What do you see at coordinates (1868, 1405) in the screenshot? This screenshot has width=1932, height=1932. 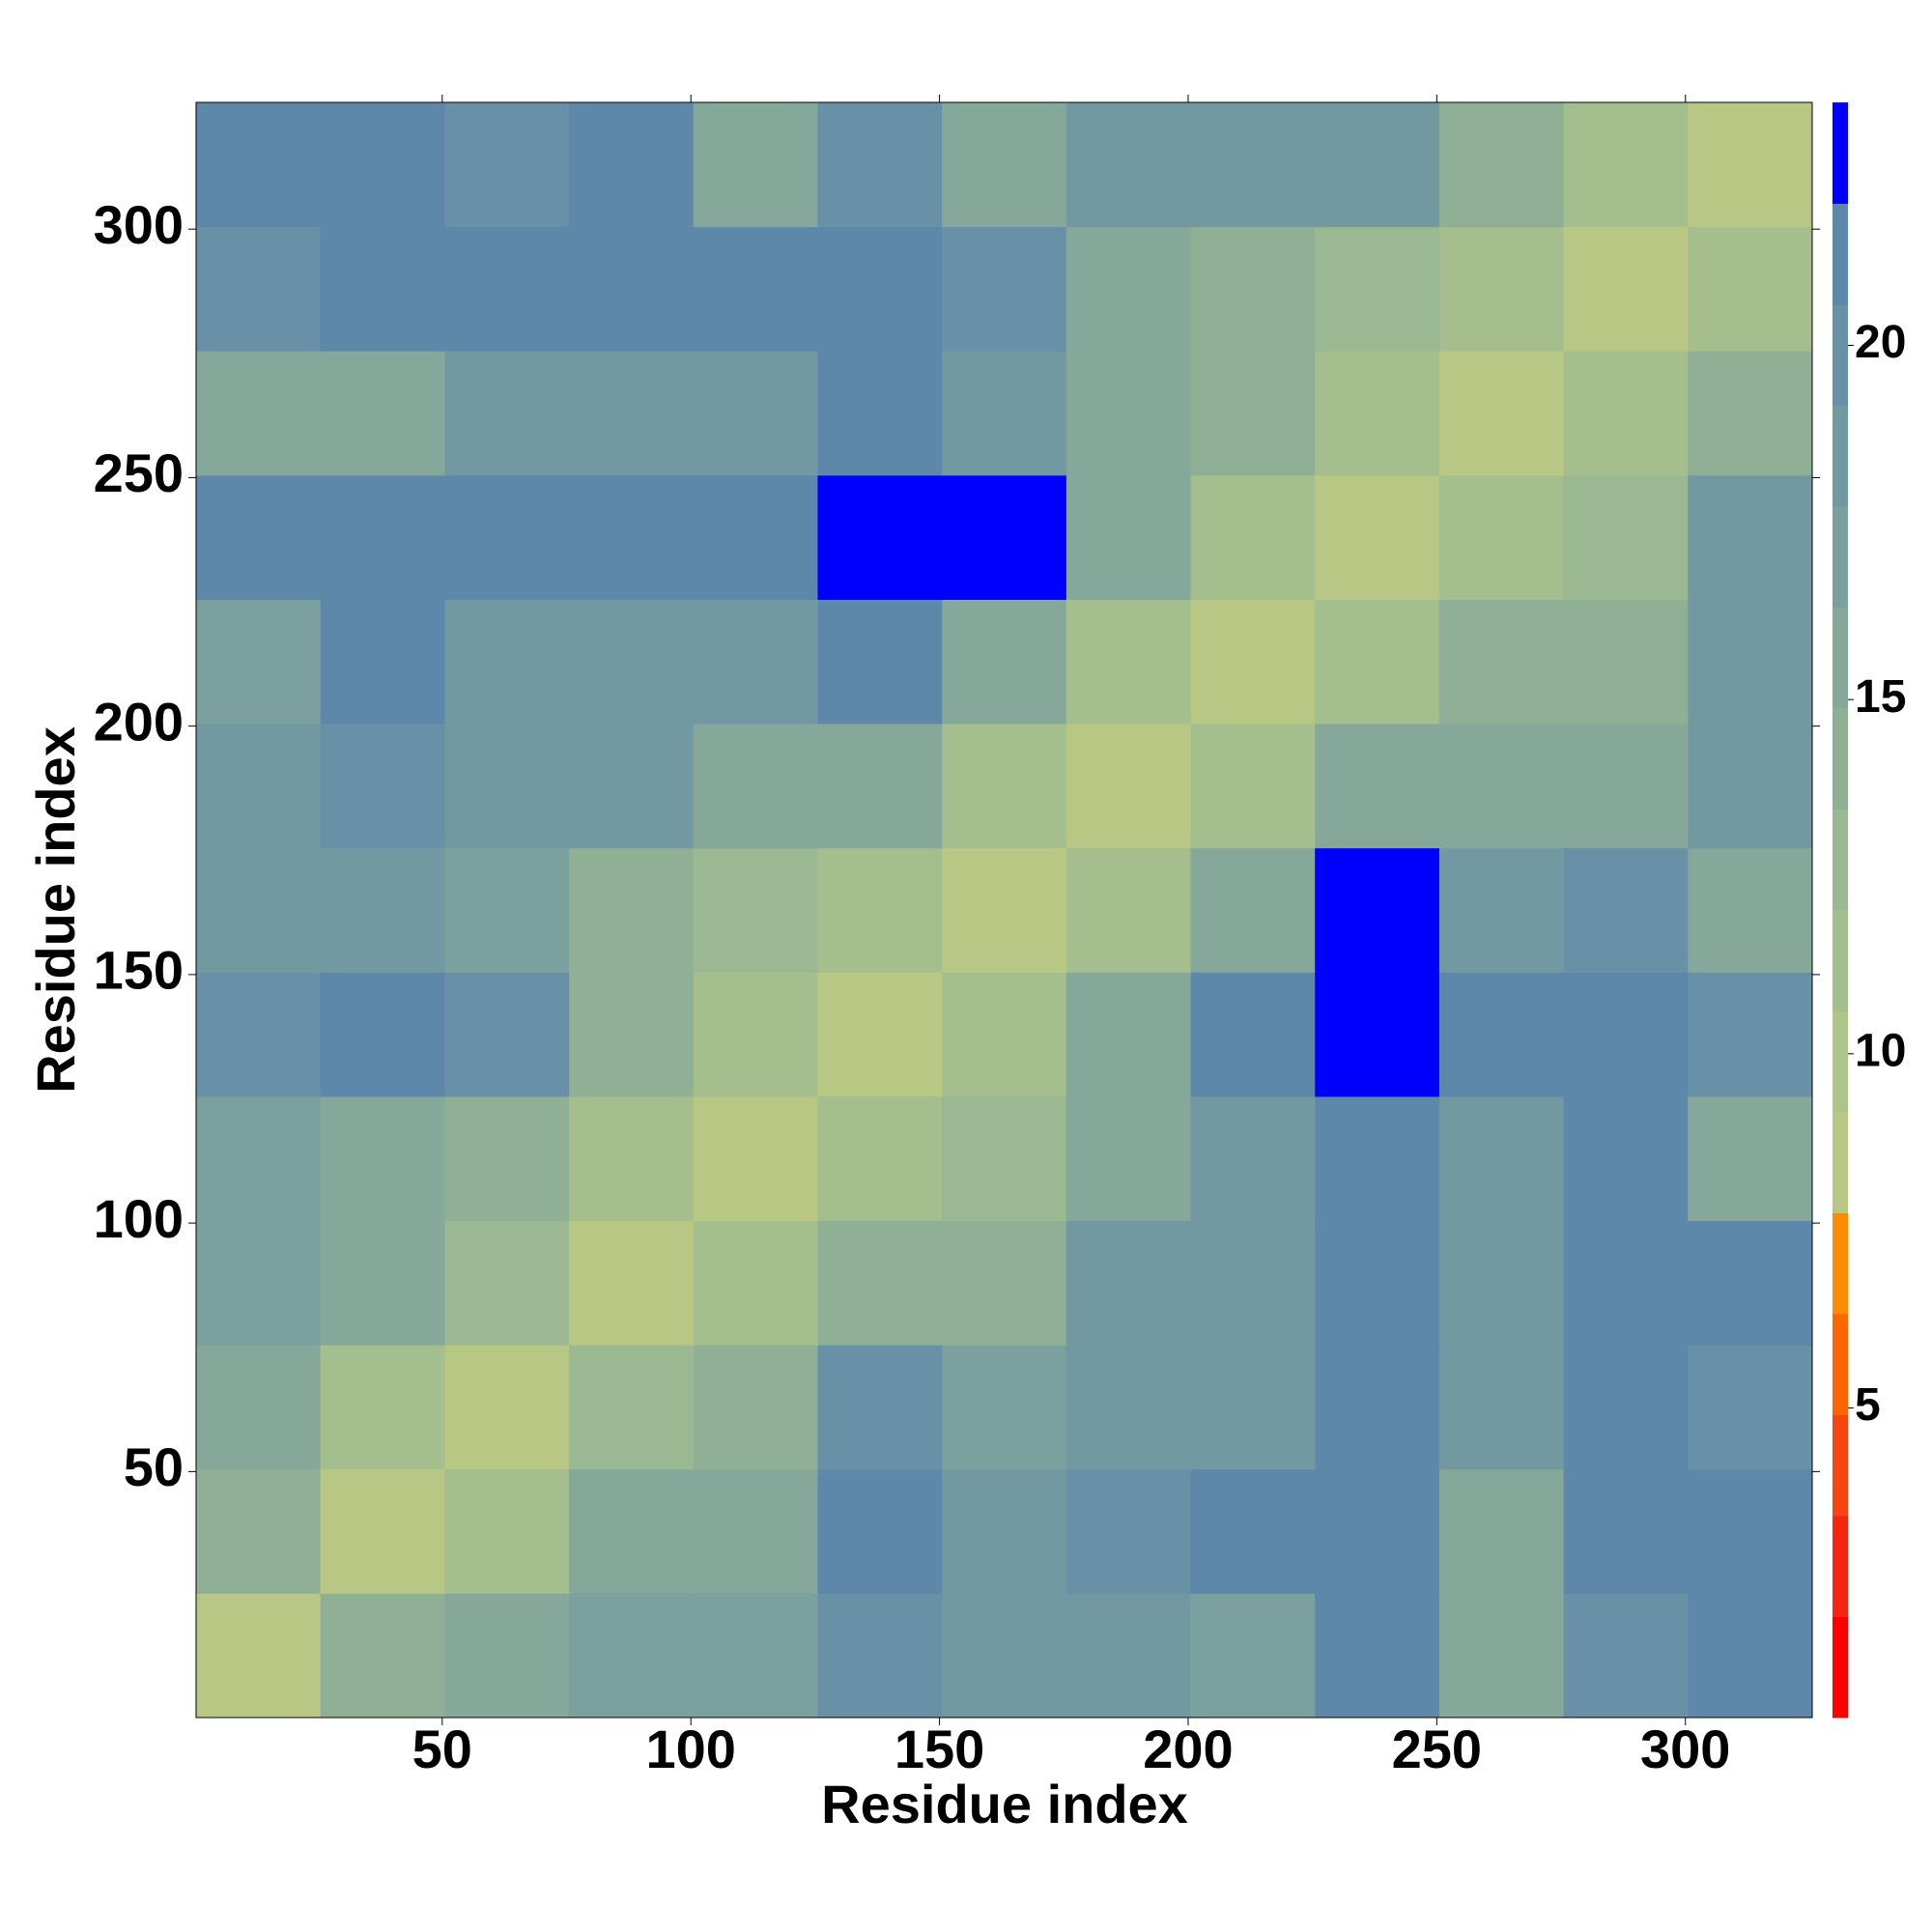 I see `colorbar-tick-label: 5` at bounding box center [1868, 1405].